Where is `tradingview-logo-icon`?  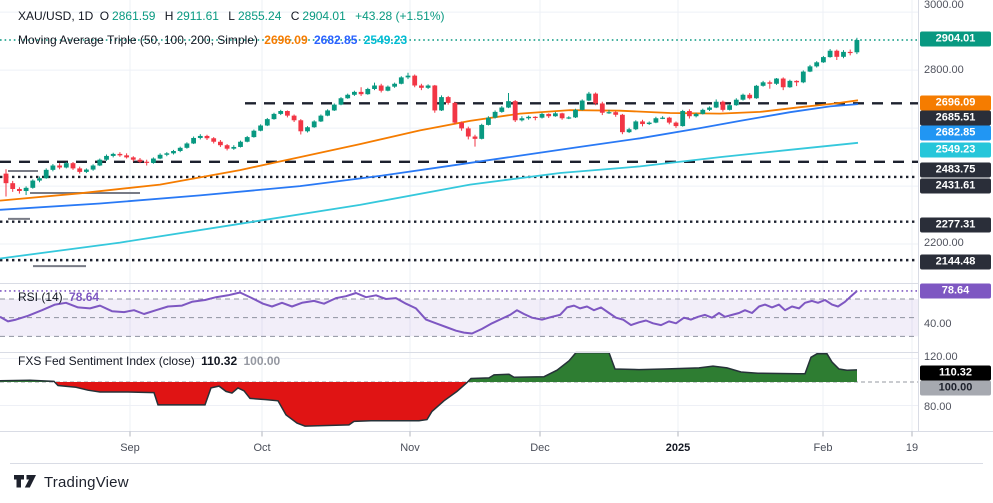
tradingview-logo-icon is located at coordinates (25, 481).